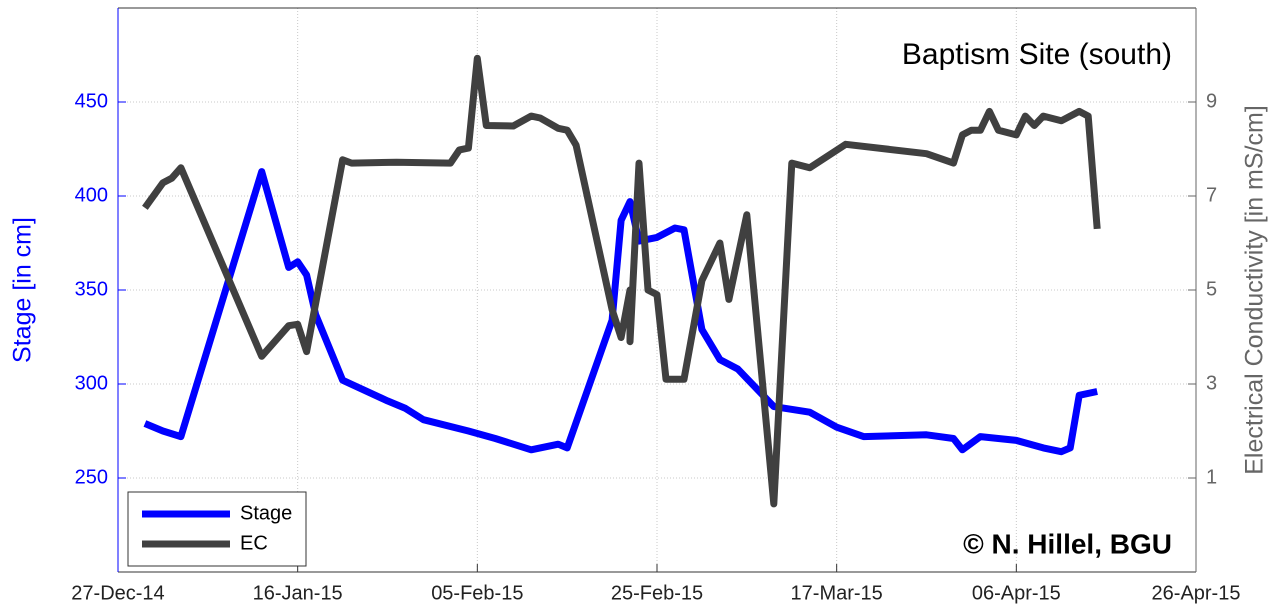  What do you see at coordinates (1255, 290) in the screenshot?
I see `y2-axis-label: Electrical Conductivity [in mS/cm]` at bounding box center [1255, 290].